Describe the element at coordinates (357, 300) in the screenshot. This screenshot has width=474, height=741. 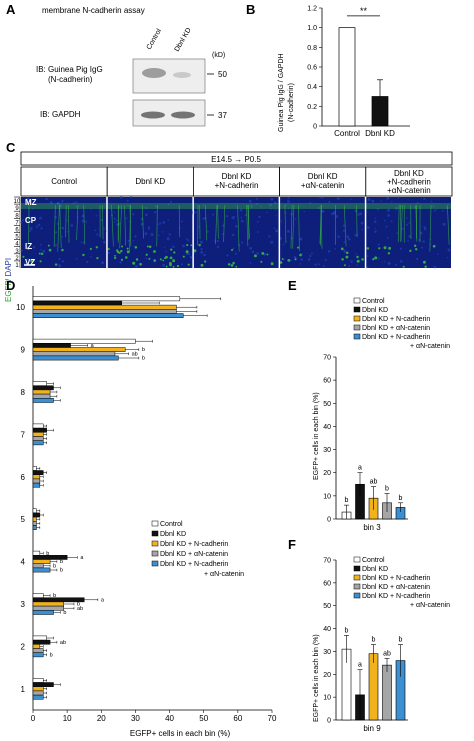
I see `legend-e-swatch-control` at that location.